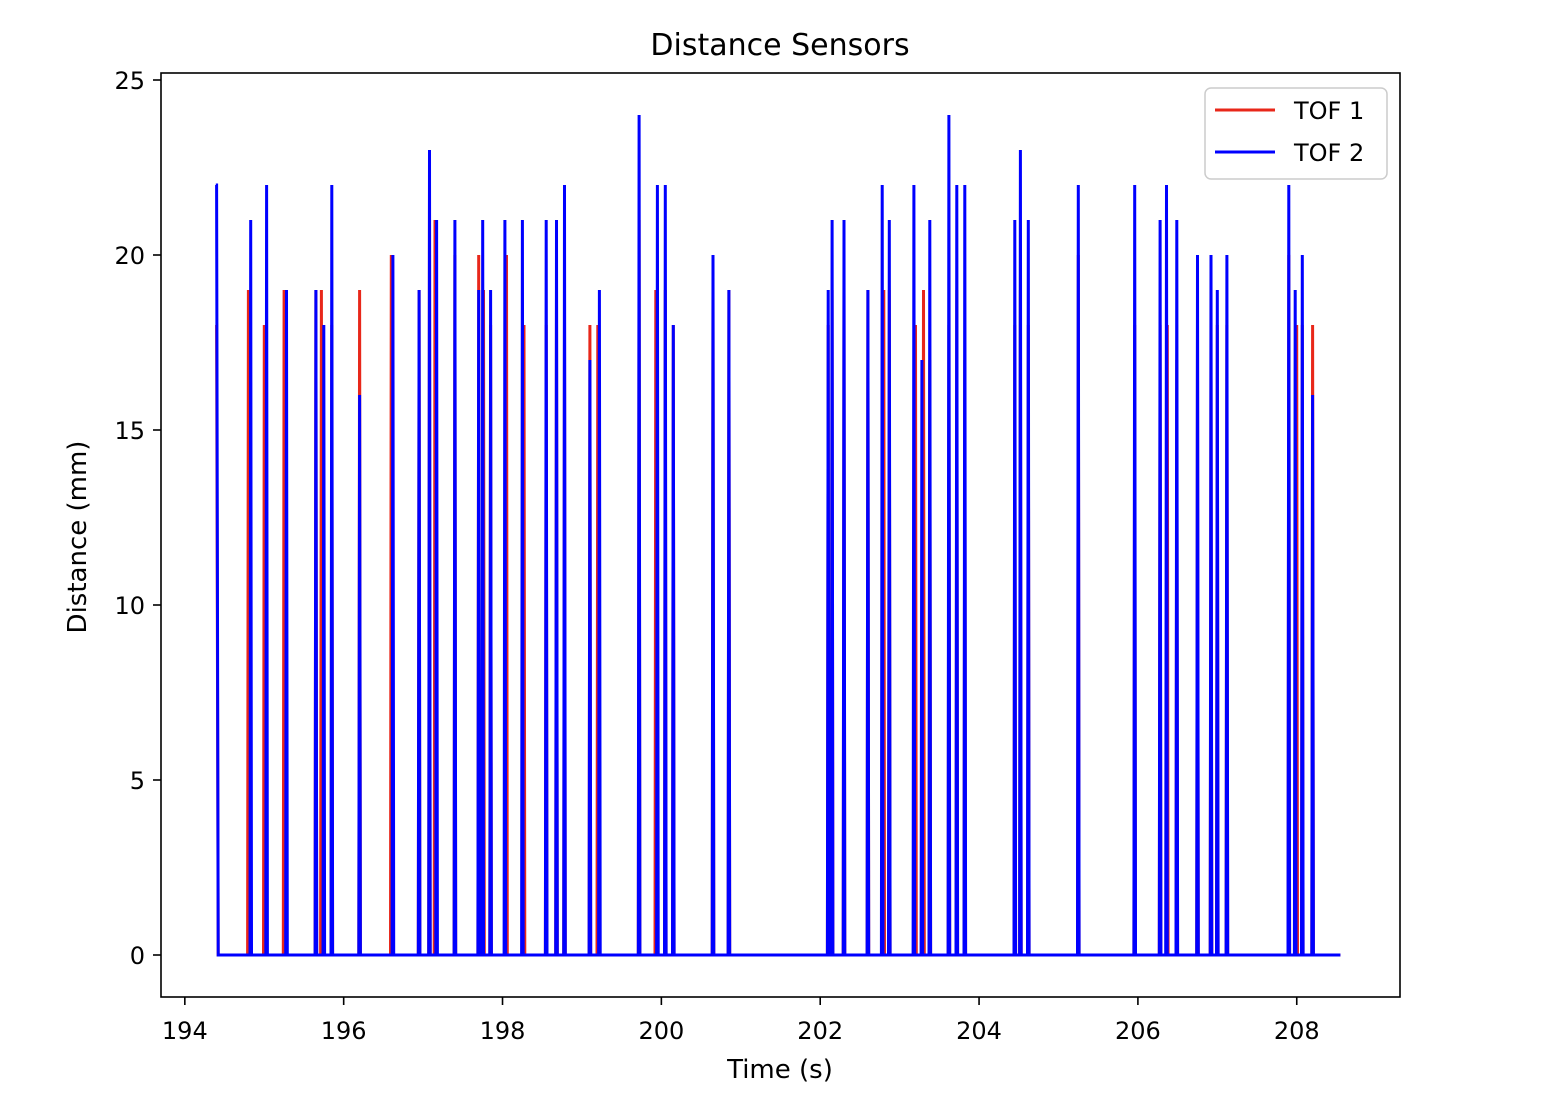 This screenshot has width=1550, height=1100. What do you see at coordinates (129, 256) in the screenshot?
I see `y-tick-label-20: 20` at bounding box center [129, 256].